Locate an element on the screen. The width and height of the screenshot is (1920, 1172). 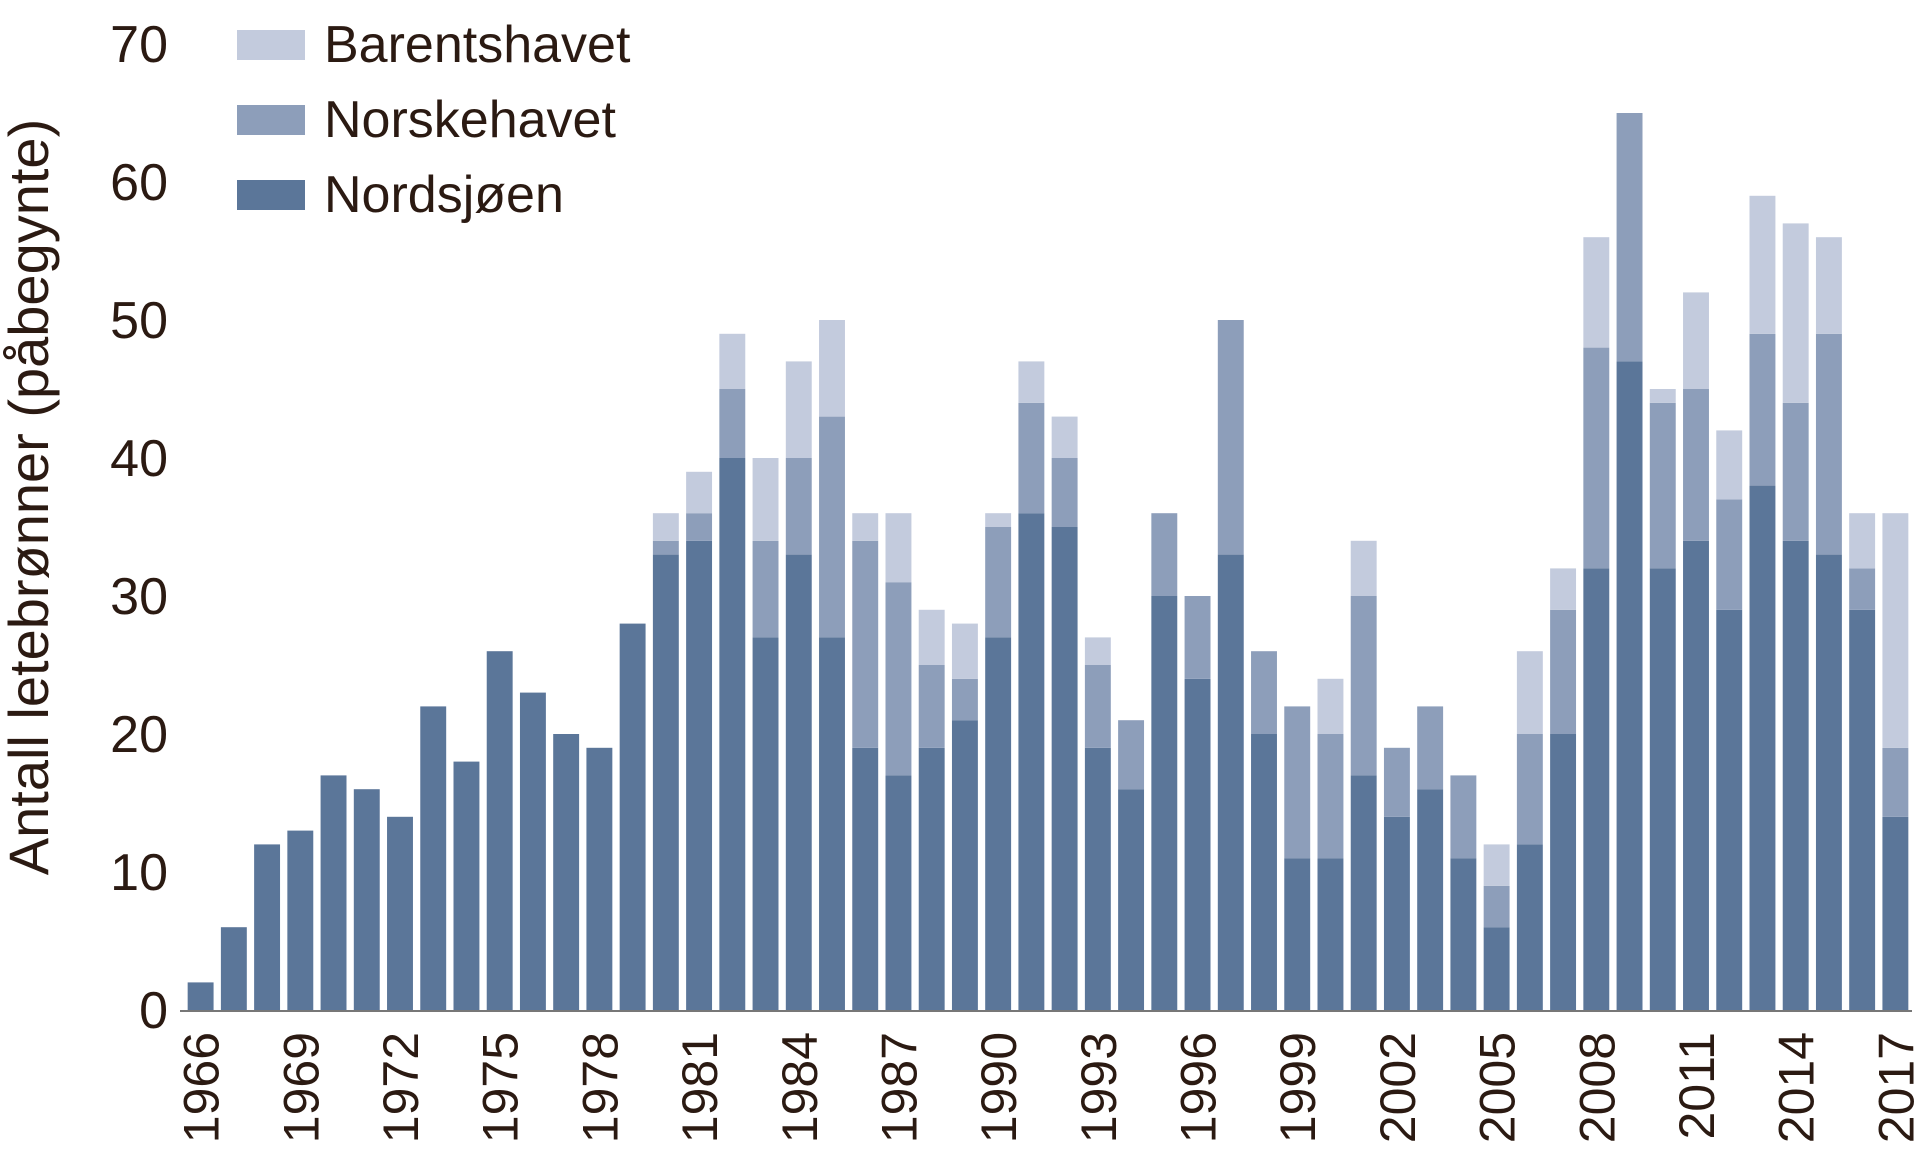
bar-norskehavet-1988 is located at coordinates (931, 706).